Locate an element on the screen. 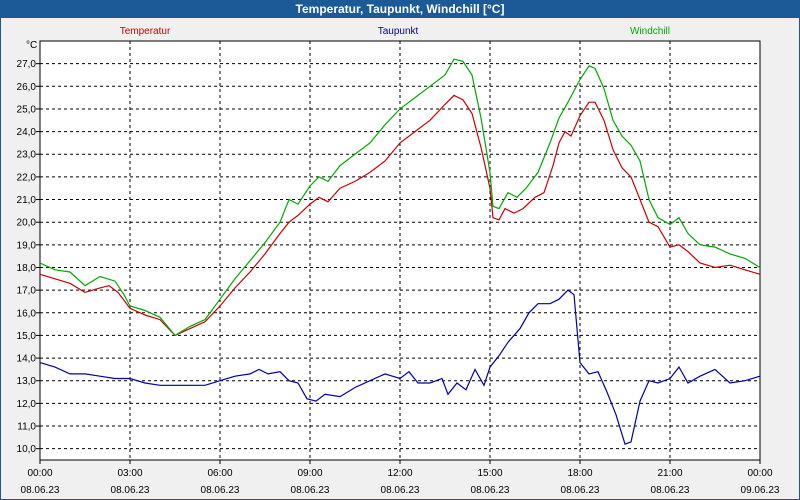  legend-windchill: Windchill is located at coordinates (650, 31).